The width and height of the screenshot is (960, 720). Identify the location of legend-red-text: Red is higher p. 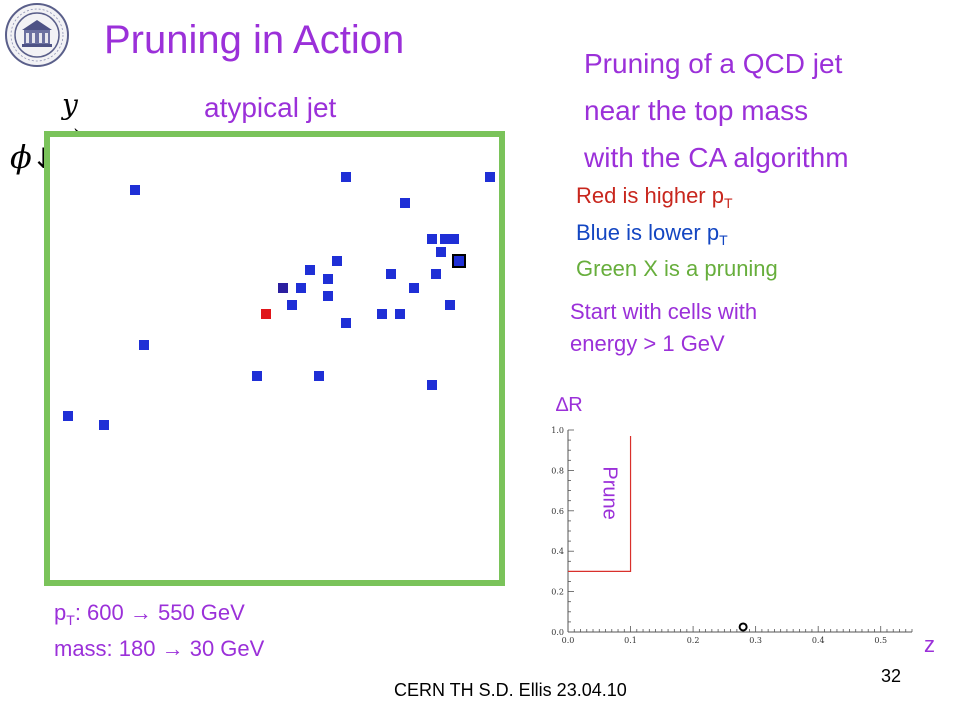
(650, 195).